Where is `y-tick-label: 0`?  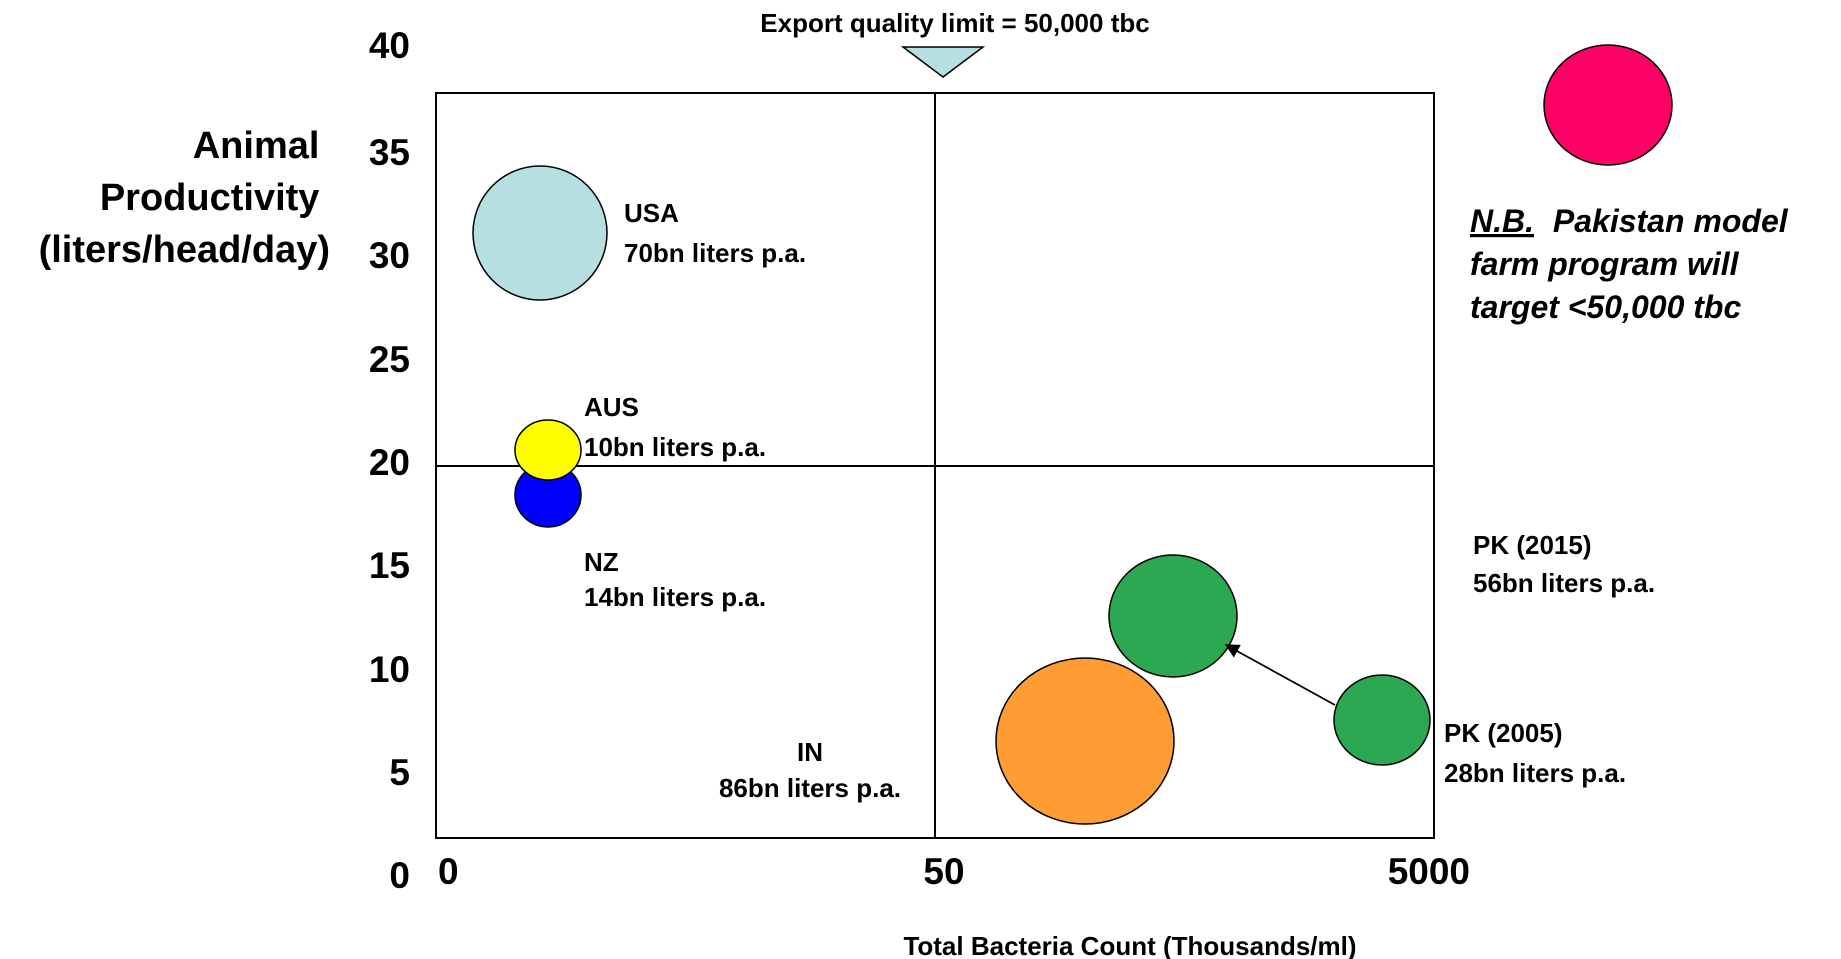 y-tick-label: 0 is located at coordinates (399, 875).